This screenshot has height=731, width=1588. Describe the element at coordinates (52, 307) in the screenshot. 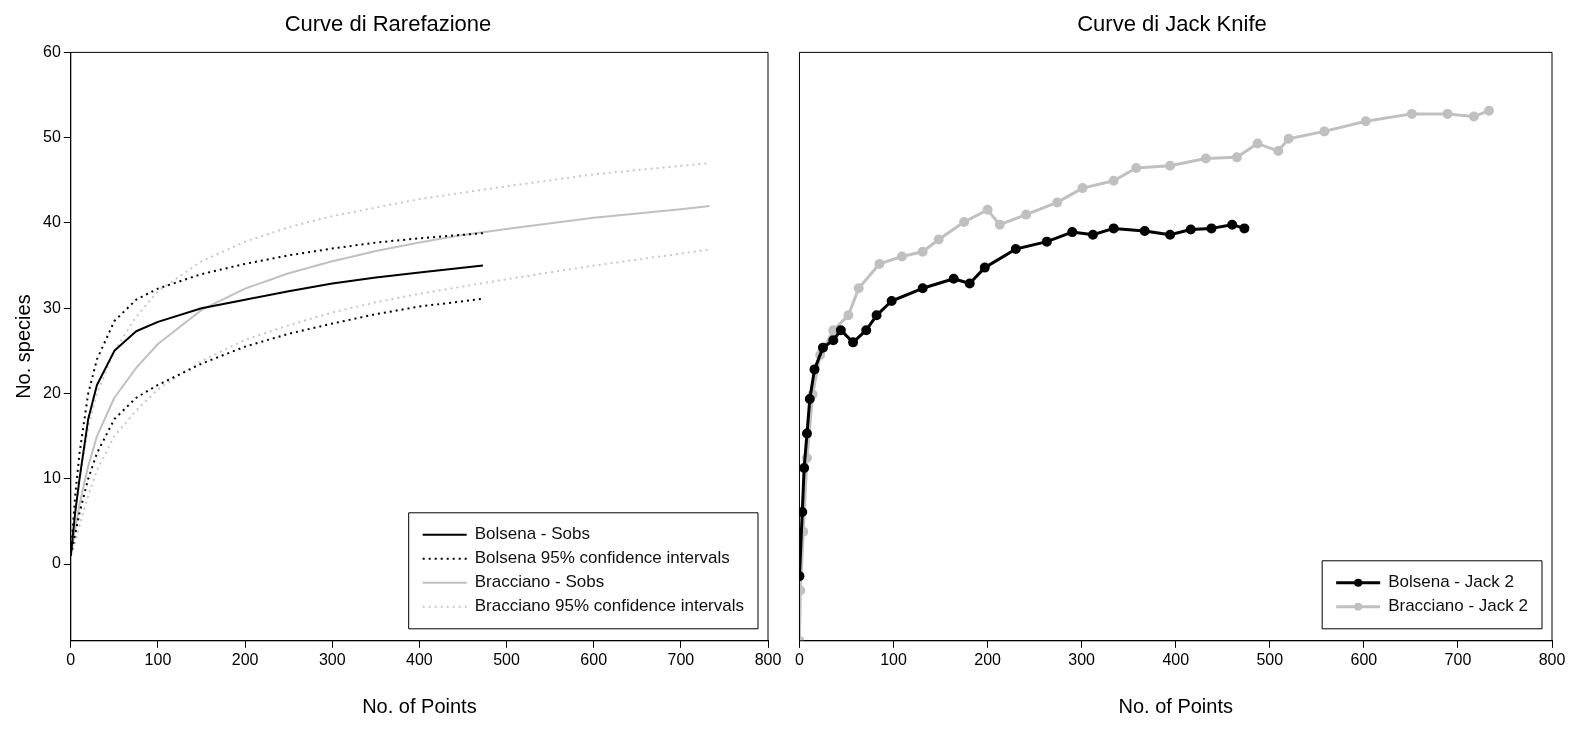

I see `y-tick-label: 30` at that location.